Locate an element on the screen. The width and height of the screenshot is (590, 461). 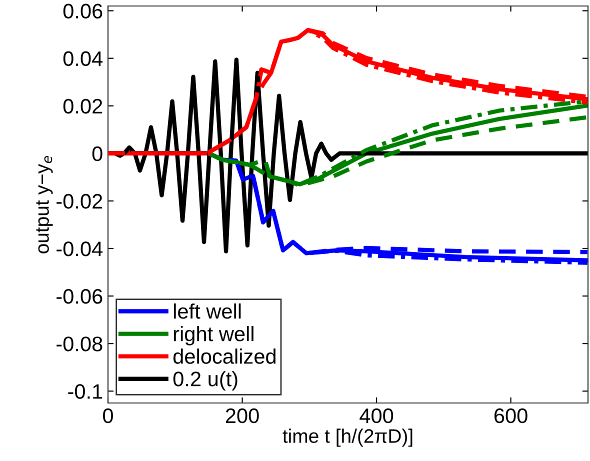
y-tick-label: -0.04 is located at coordinates (79, 248).